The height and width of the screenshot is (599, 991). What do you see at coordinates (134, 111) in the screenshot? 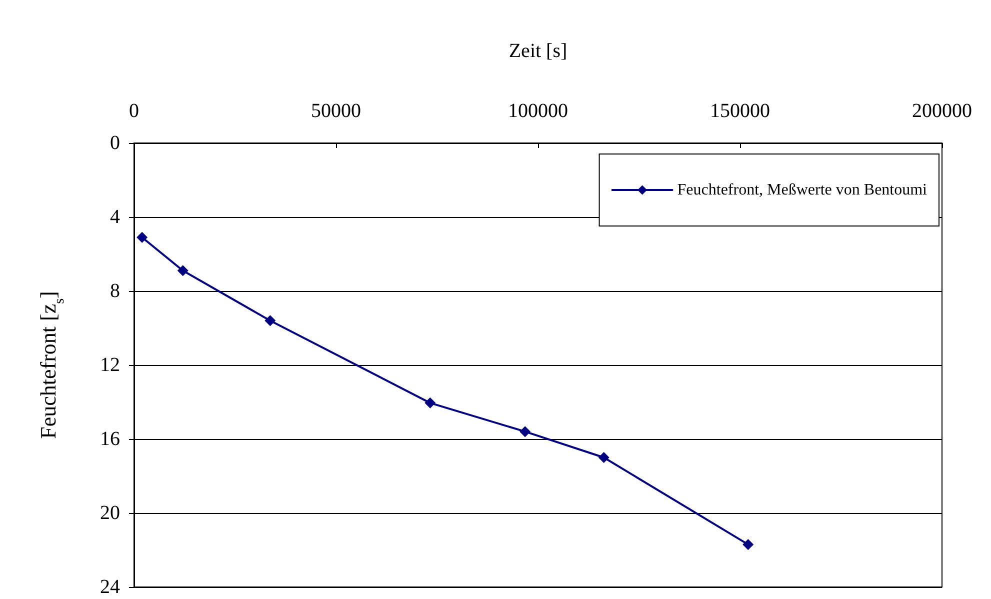
I see `x-tick-label: 0` at bounding box center [134, 111].